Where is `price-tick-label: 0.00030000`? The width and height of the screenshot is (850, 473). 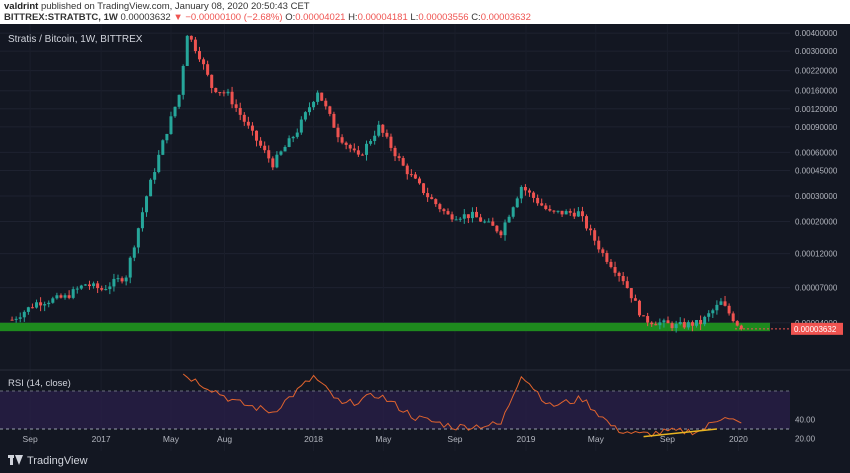
price-tick-label: 0.00030000 is located at coordinates (816, 196).